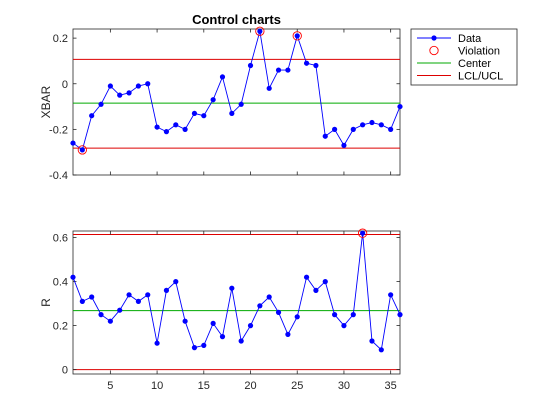 This screenshot has height=420, width=560. I want to click on legend-label: Data, so click(470, 39).